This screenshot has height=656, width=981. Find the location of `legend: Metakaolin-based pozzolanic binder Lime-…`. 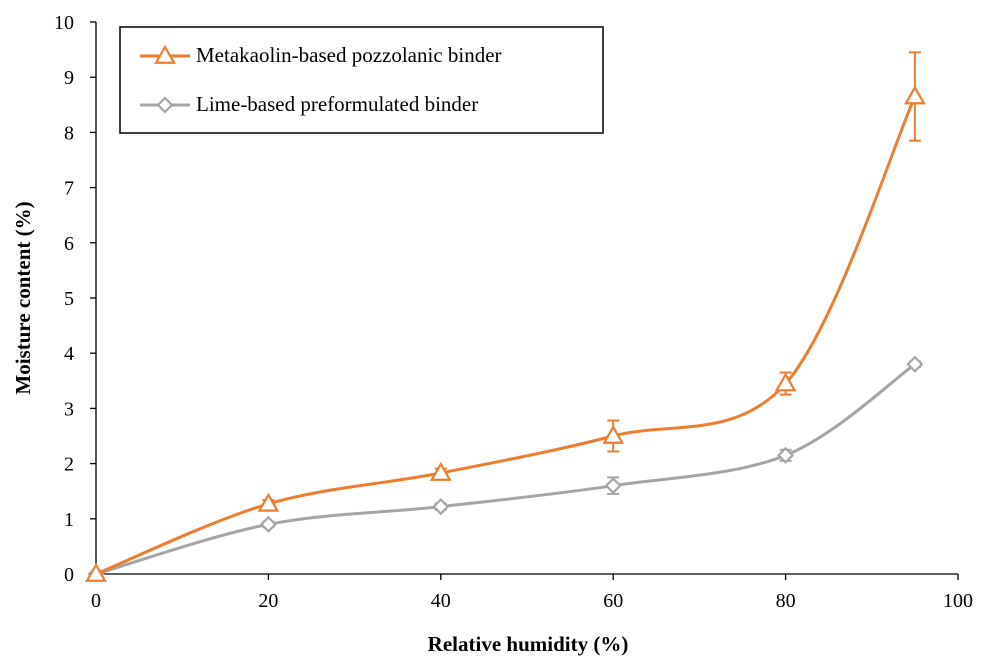

legend: Metakaolin-based pozzolanic binder Lime-… is located at coordinates (361, 80).